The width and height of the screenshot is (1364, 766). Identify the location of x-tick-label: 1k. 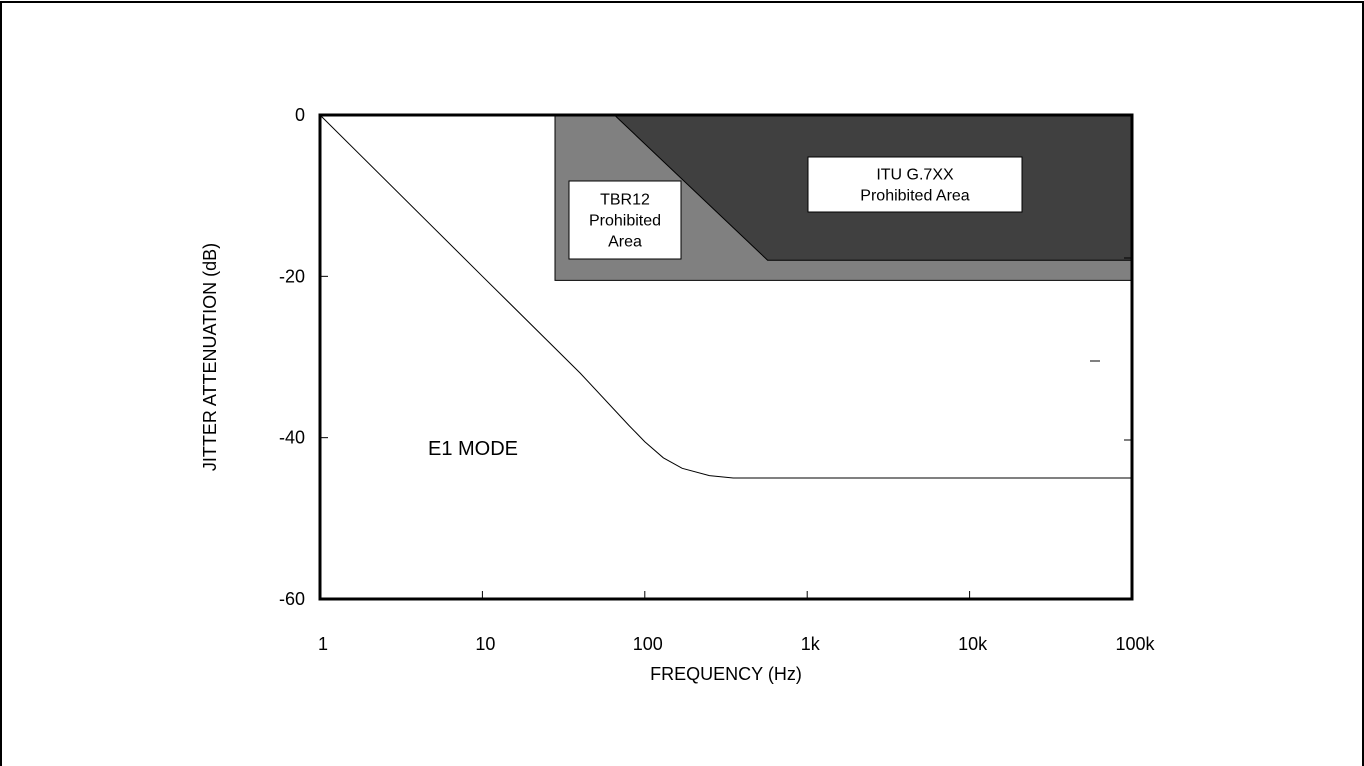
(811, 644).